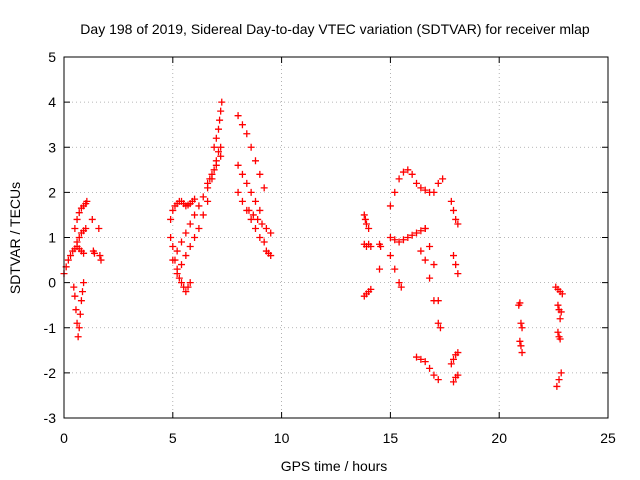 The image size is (640, 480). What do you see at coordinates (608, 438) in the screenshot?
I see `x-tick-label: 25` at bounding box center [608, 438].